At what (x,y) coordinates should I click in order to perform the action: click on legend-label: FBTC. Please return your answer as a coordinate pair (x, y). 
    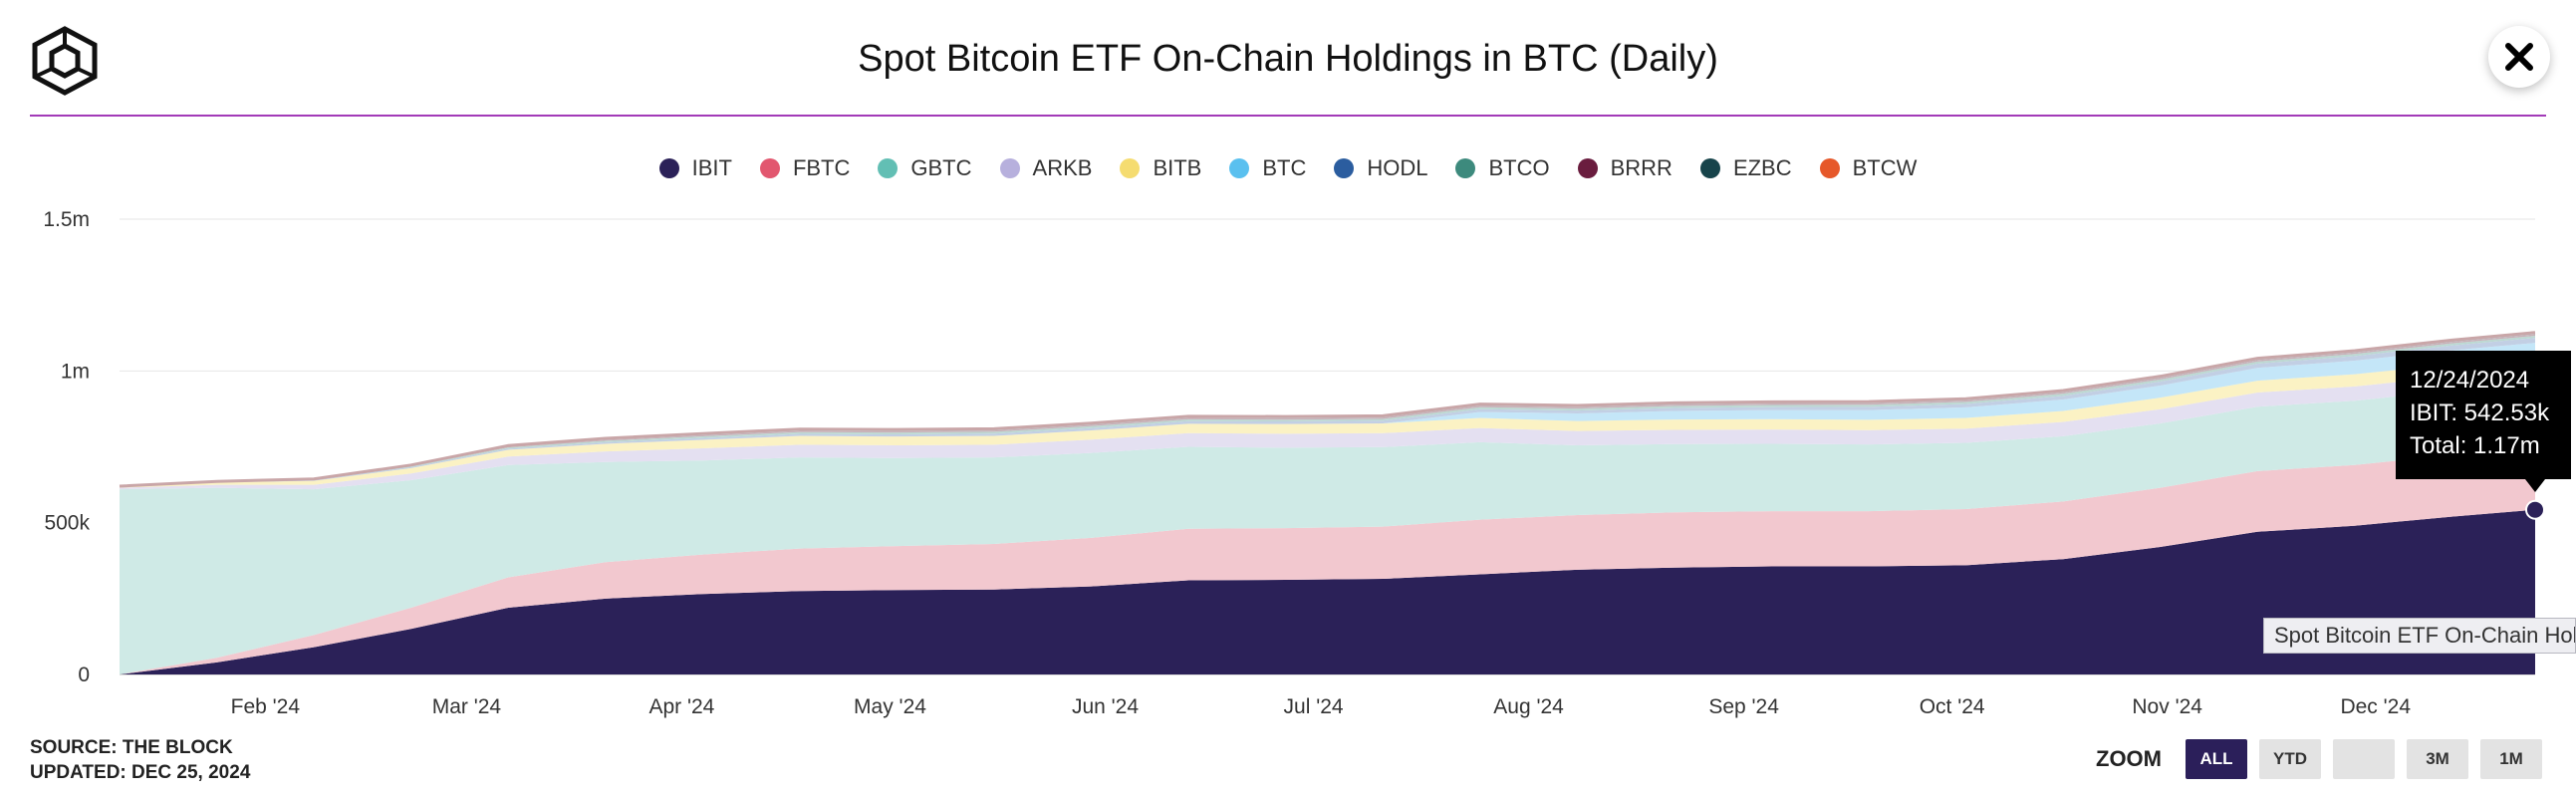
    Looking at the image, I should click on (821, 167).